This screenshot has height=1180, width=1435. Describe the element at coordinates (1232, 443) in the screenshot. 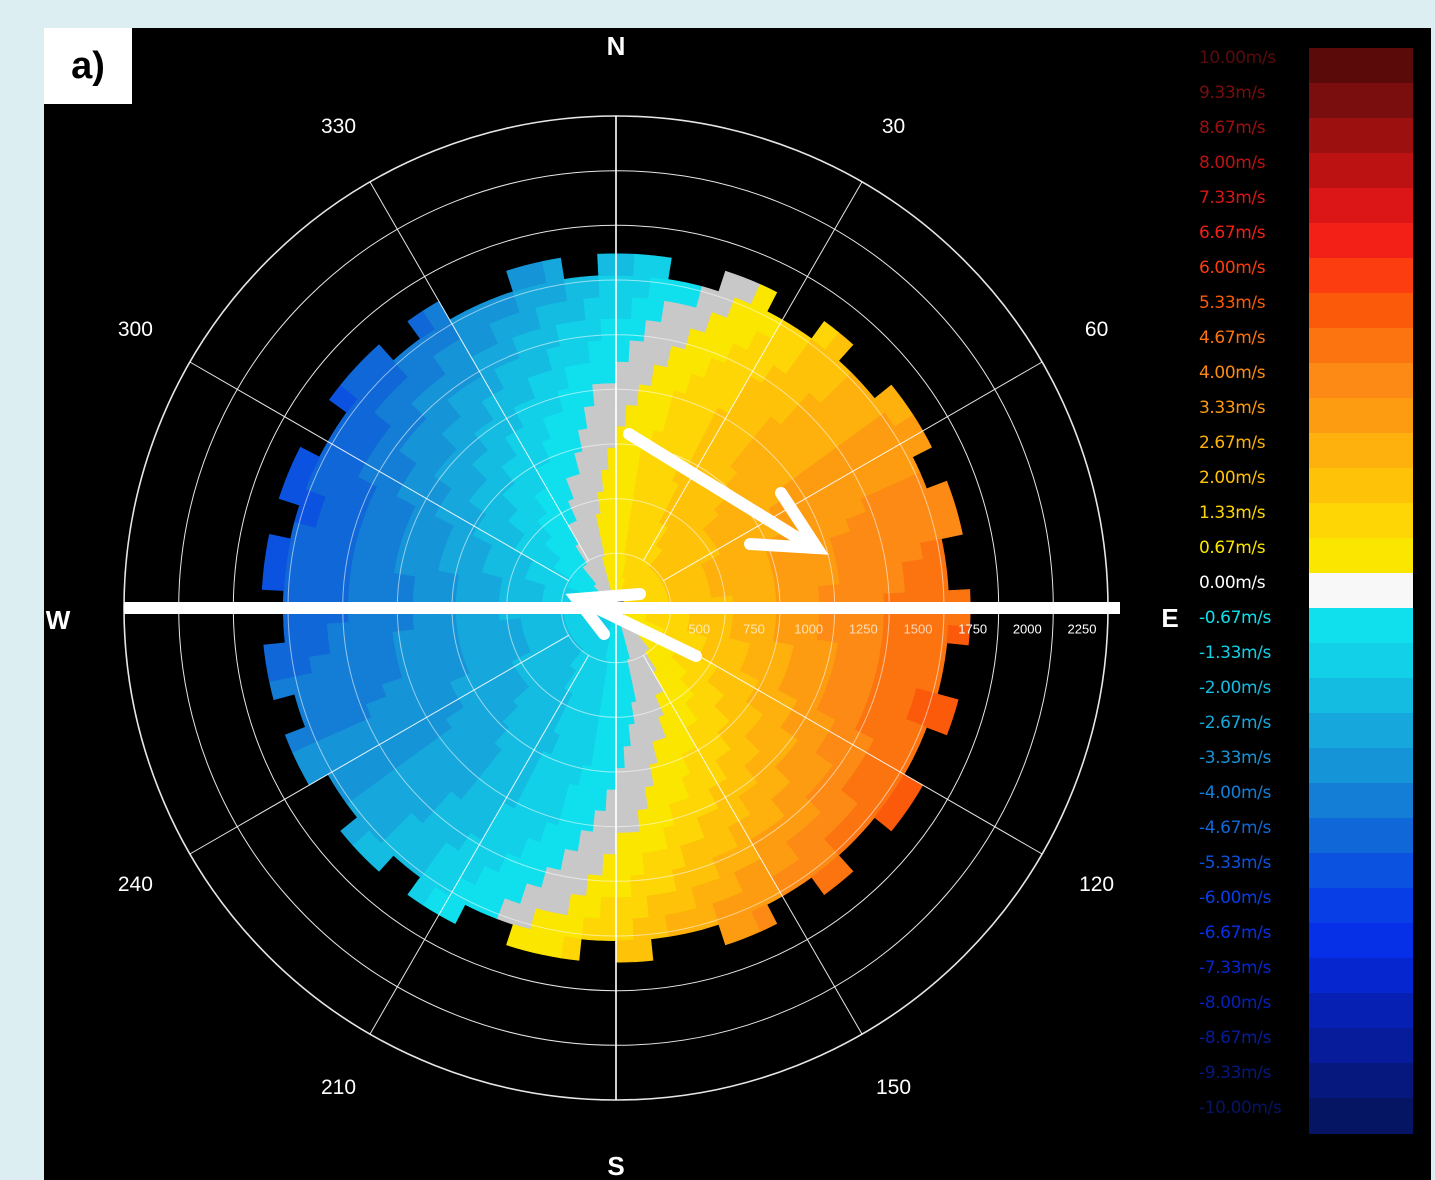

I see `legend-label: 2.67m/s` at that location.